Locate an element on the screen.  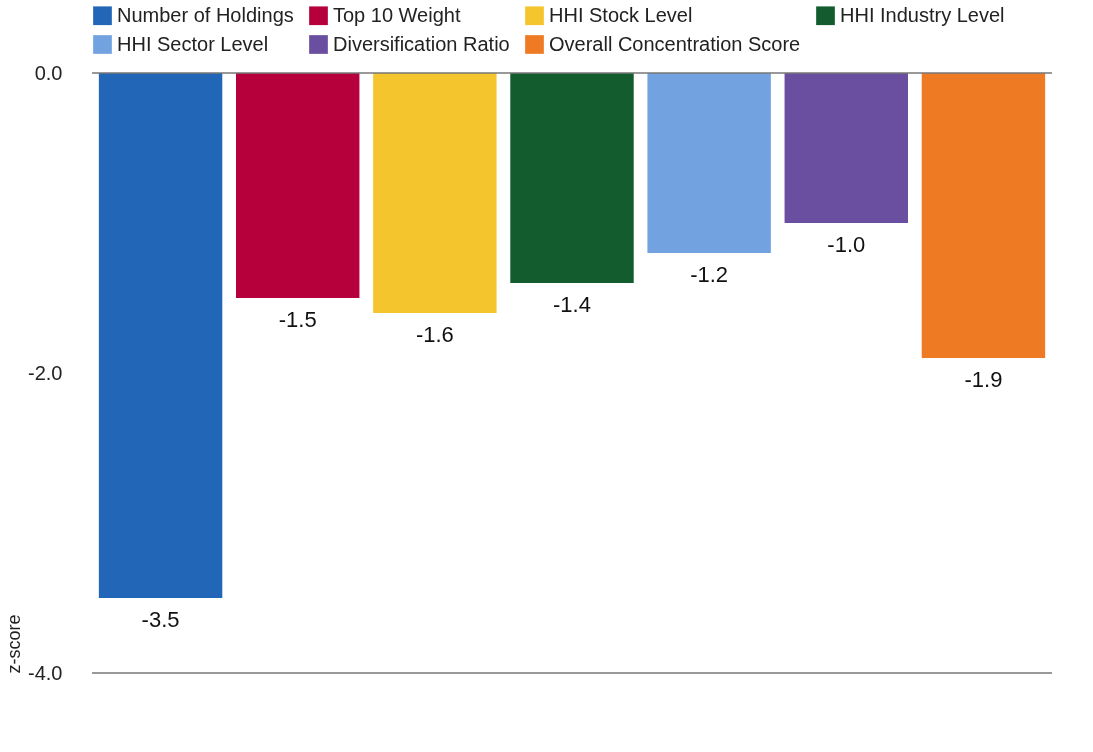
legend-label: HHI Industry Level is located at coordinates (922, 14).